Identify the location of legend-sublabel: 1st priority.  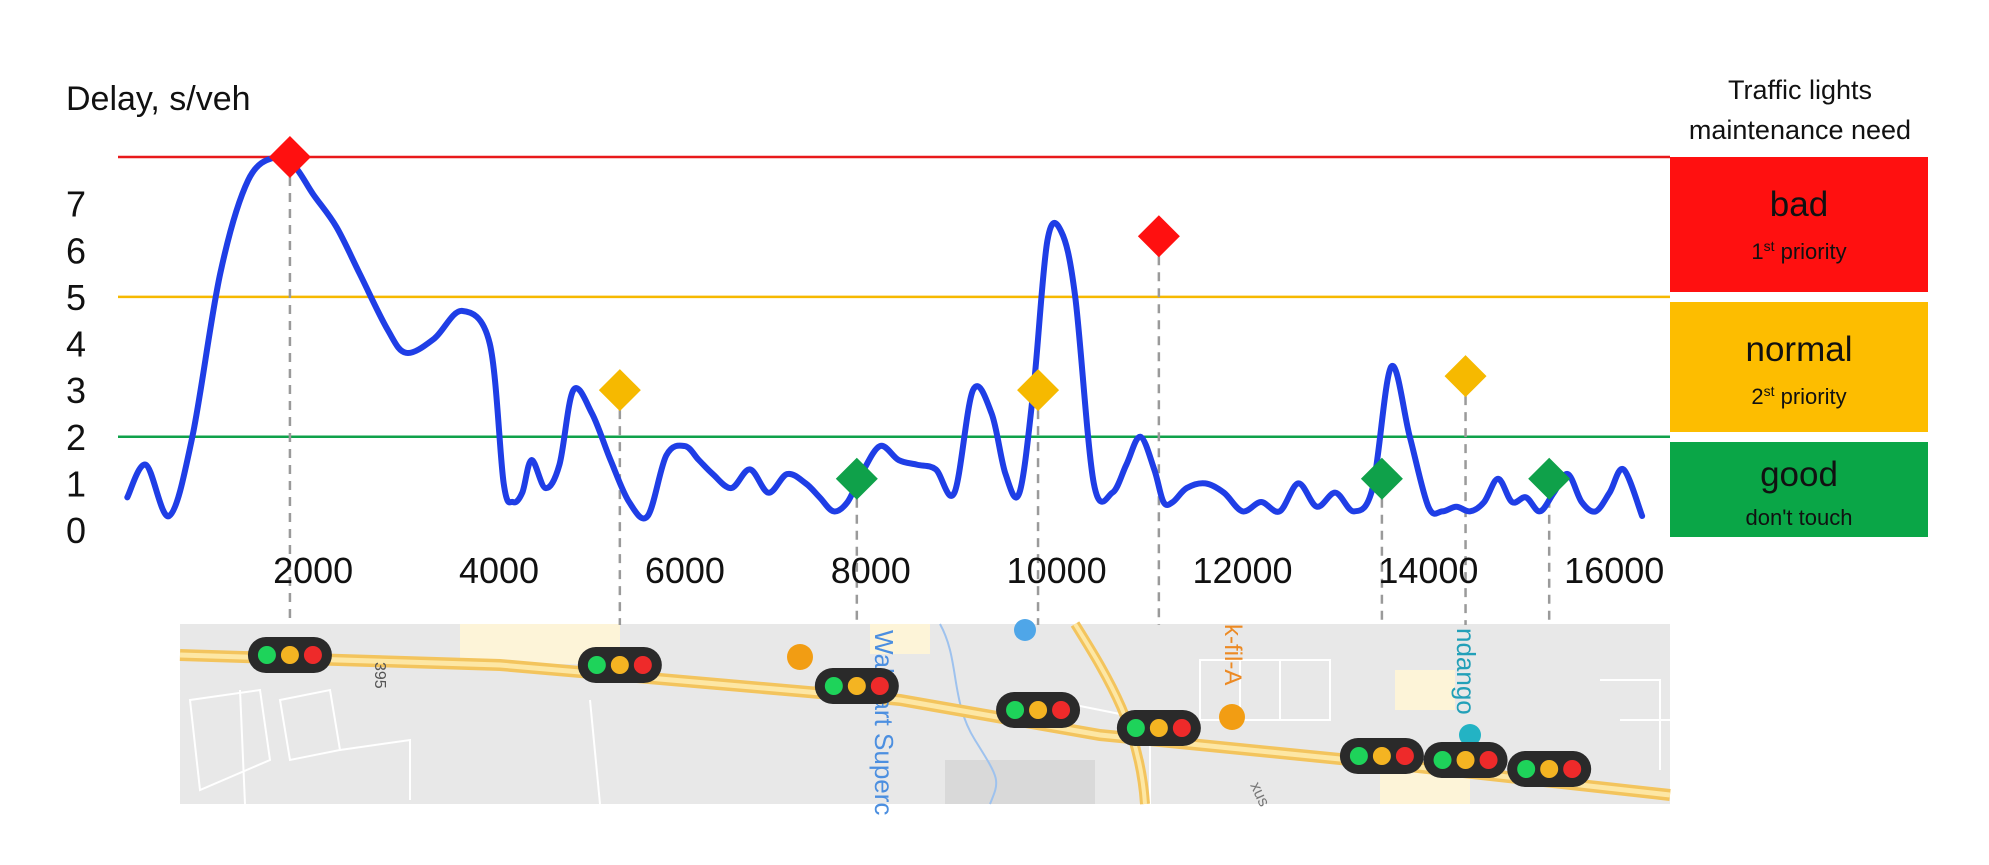
(1798, 251).